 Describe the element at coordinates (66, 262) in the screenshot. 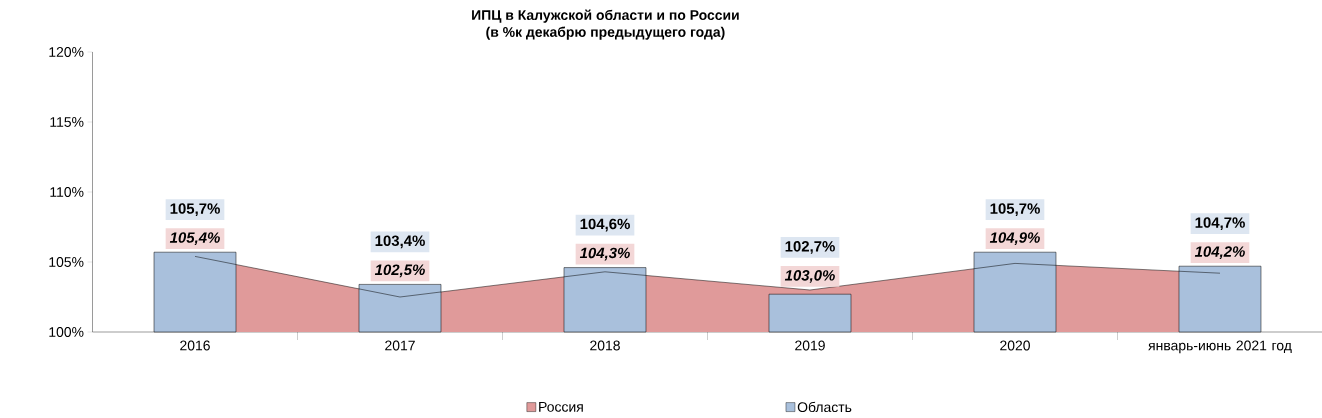

I see `y-tick-label: 105%` at that location.